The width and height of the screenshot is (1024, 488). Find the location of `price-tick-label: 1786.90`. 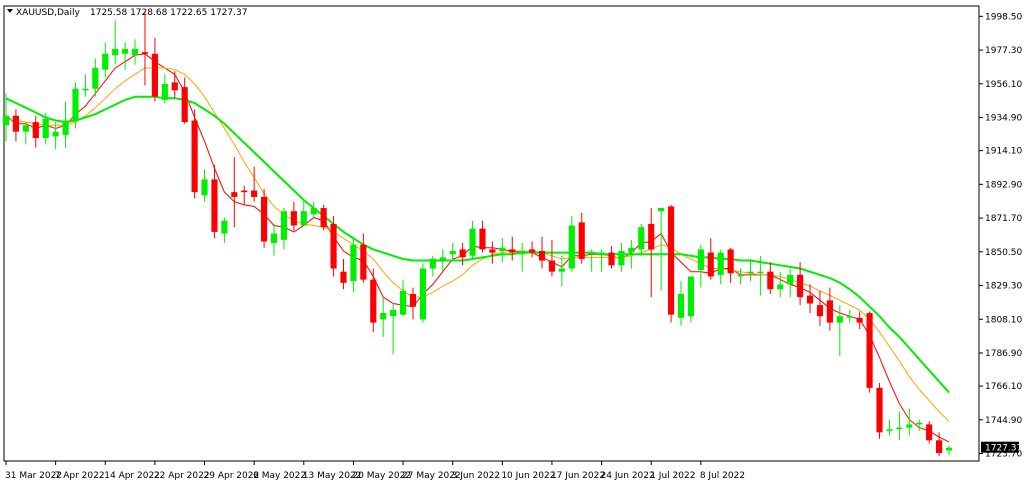

price-tick-label: 1786.90 is located at coordinates (1003, 354).